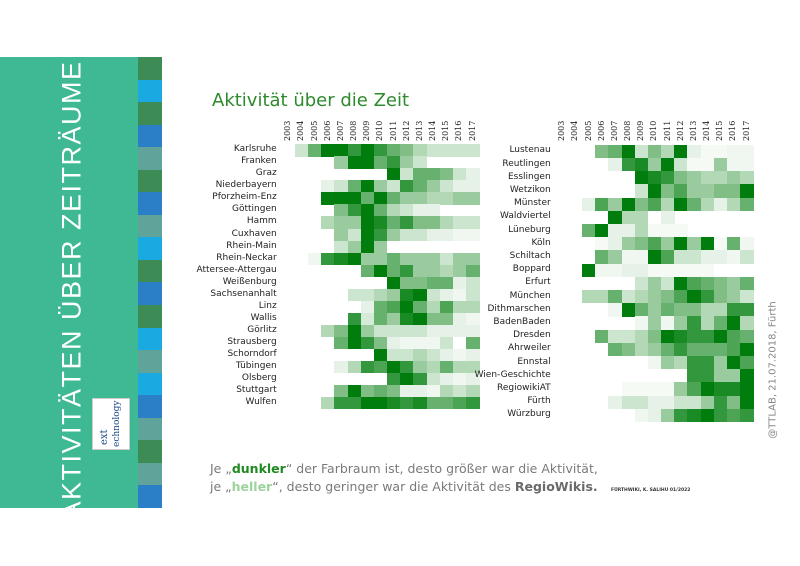 Image resolution: width=800 pixels, height=566 pixels. I want to click on row-label: Reutlingen, so click(526, 163).